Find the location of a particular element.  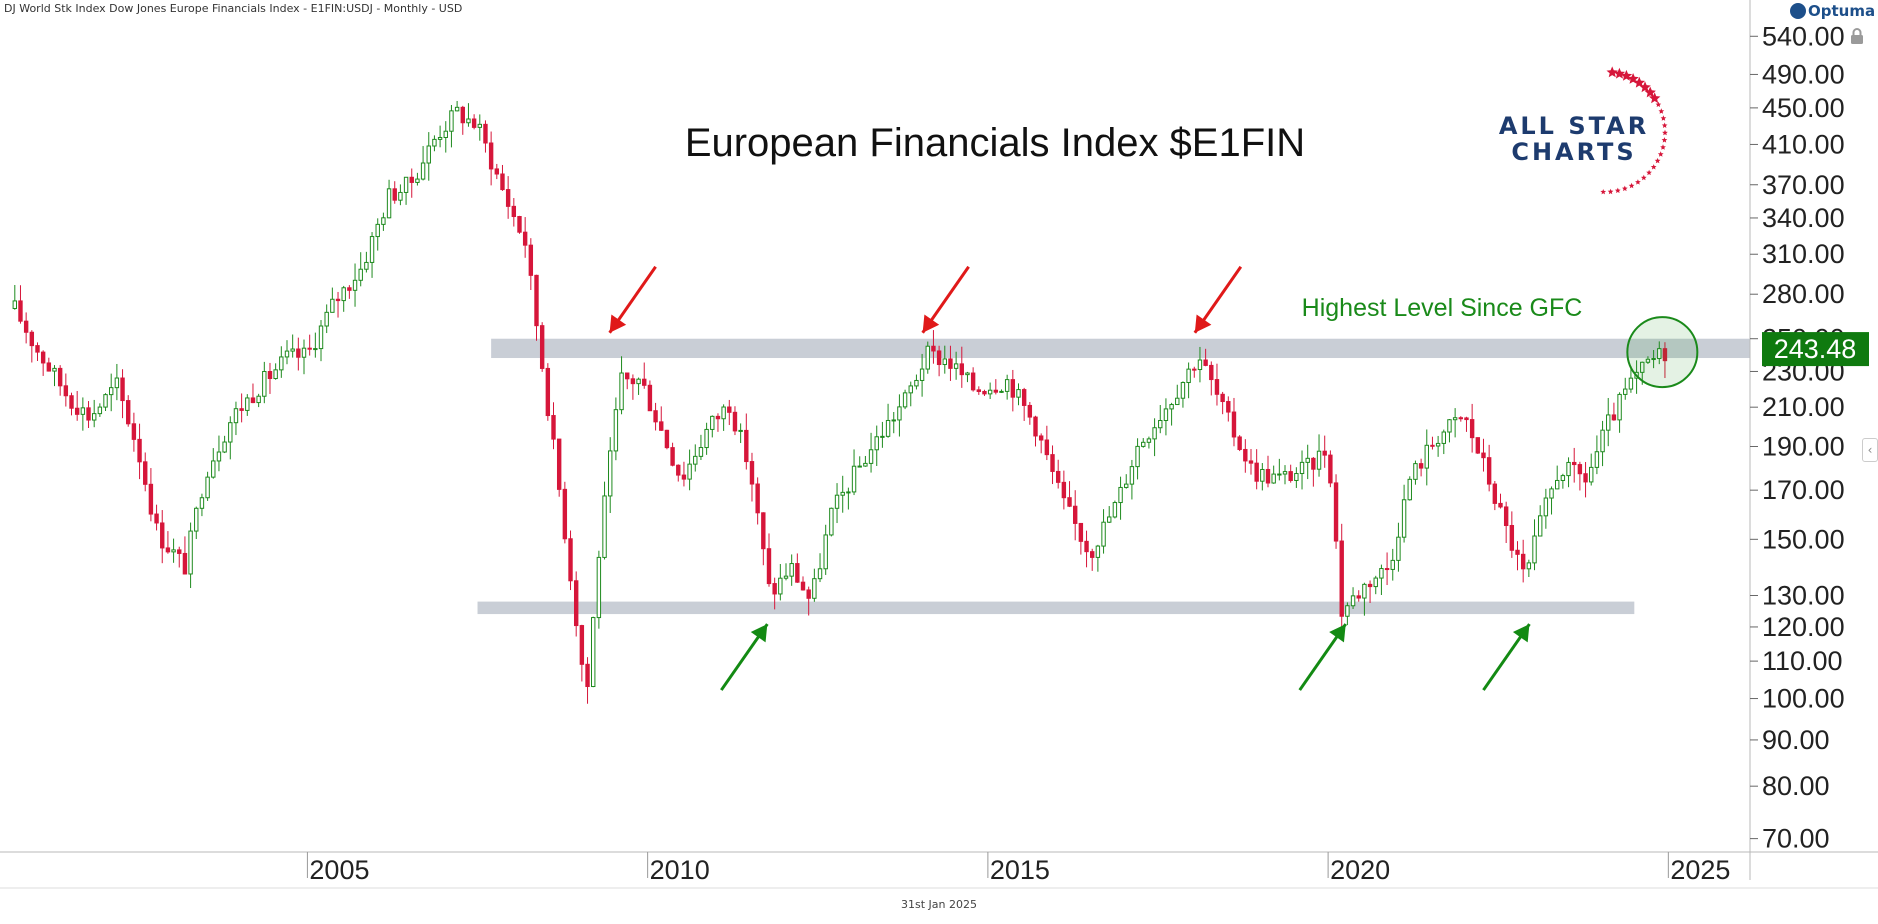

logo-star-ring is located at coordinates (1634, 130).